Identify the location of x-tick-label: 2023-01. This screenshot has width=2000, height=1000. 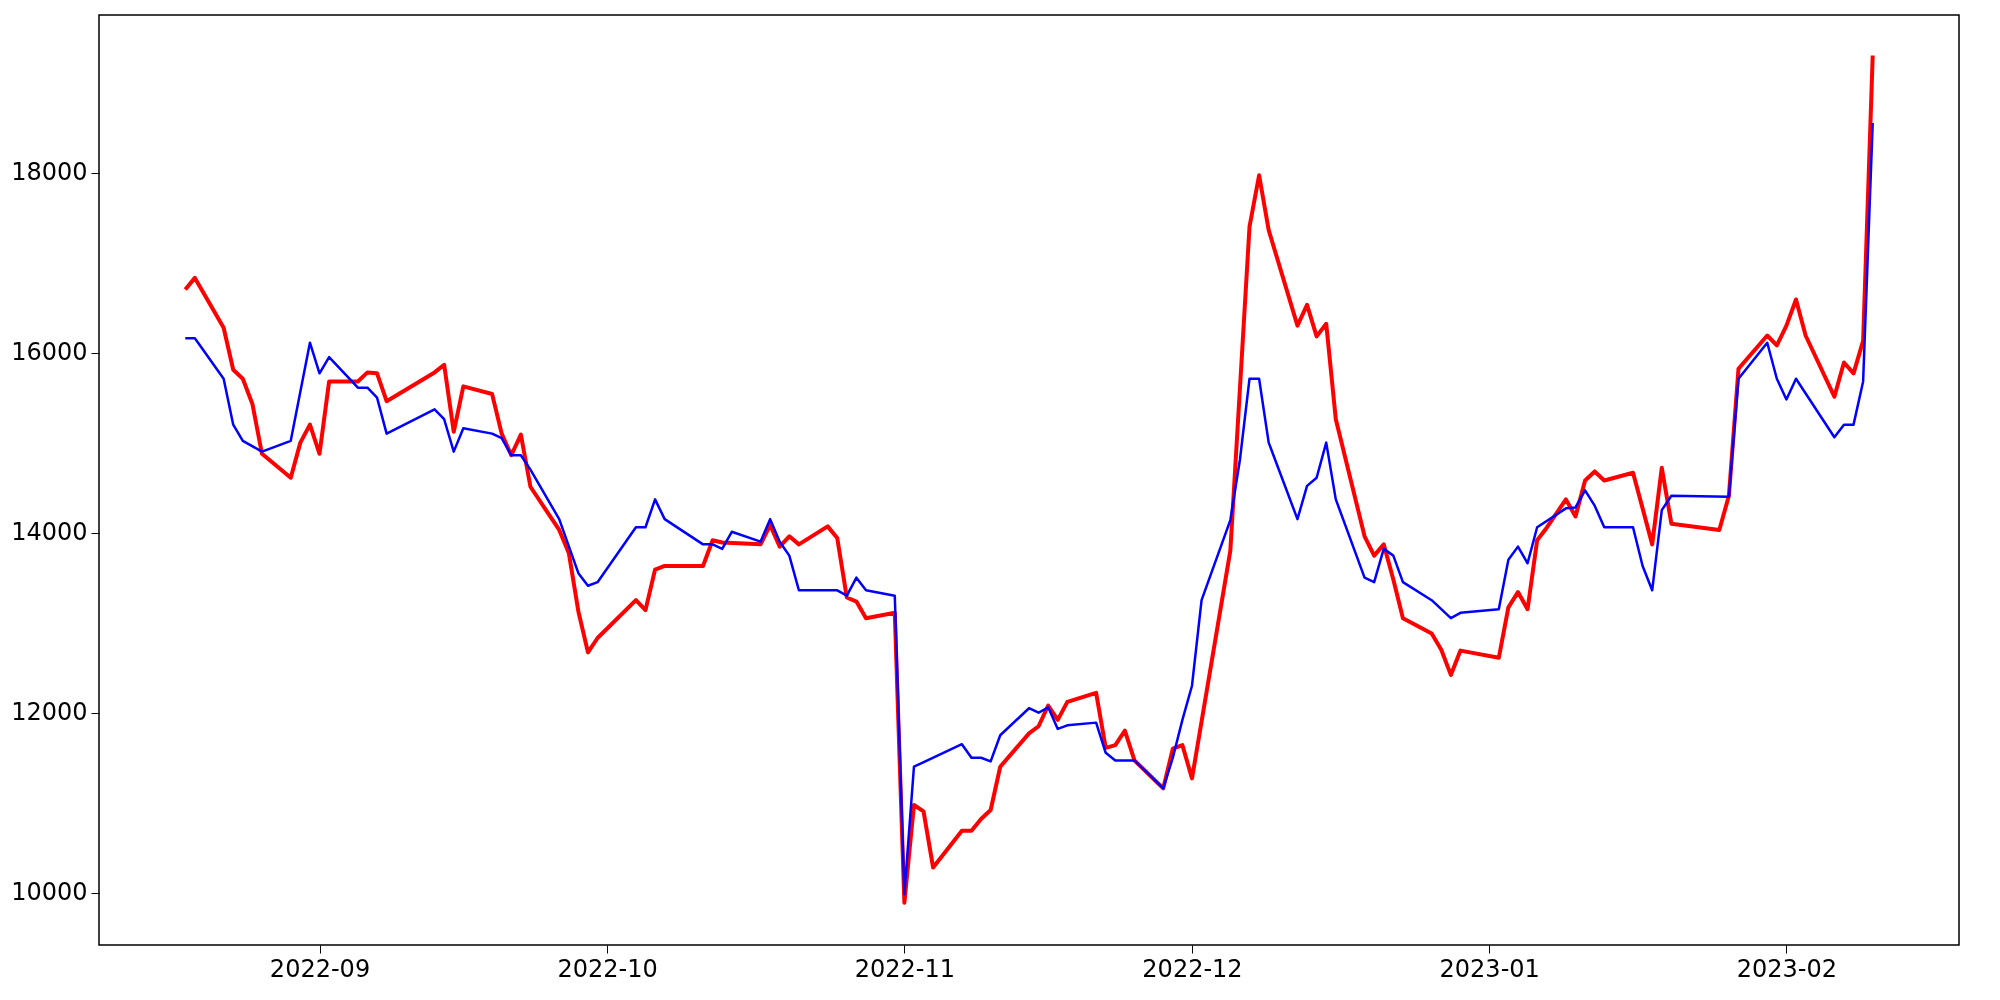
(1489, 968).